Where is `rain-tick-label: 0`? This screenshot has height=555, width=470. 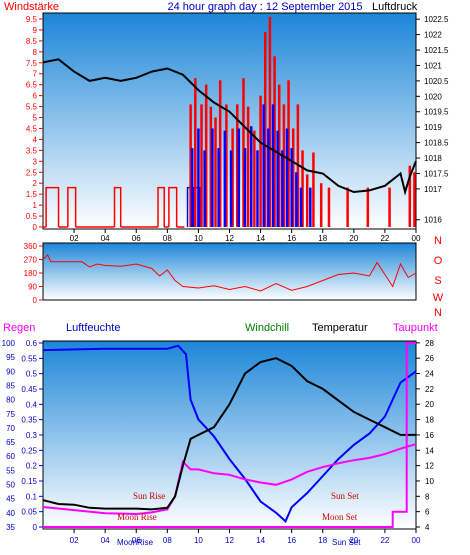
rain-tick-label: 0 is located at coordinates (35, 527).